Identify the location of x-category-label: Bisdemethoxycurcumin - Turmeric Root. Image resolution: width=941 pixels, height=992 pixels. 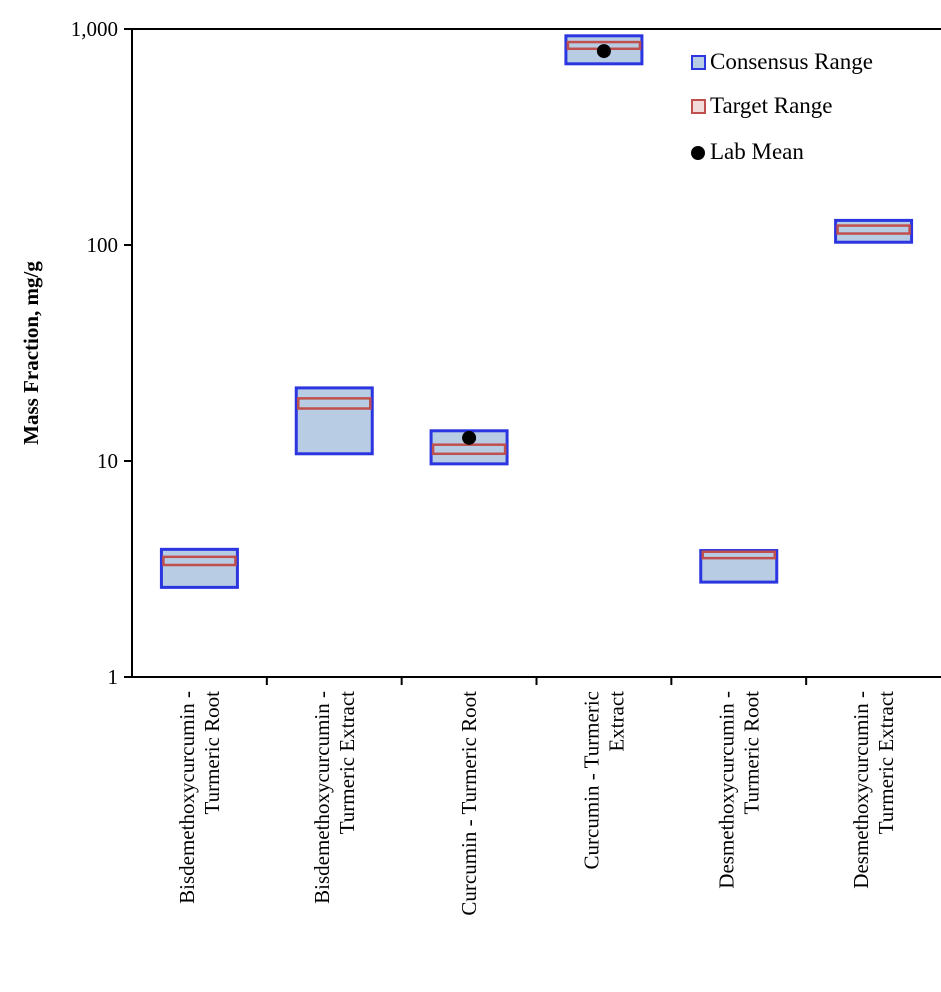
(199, 797).